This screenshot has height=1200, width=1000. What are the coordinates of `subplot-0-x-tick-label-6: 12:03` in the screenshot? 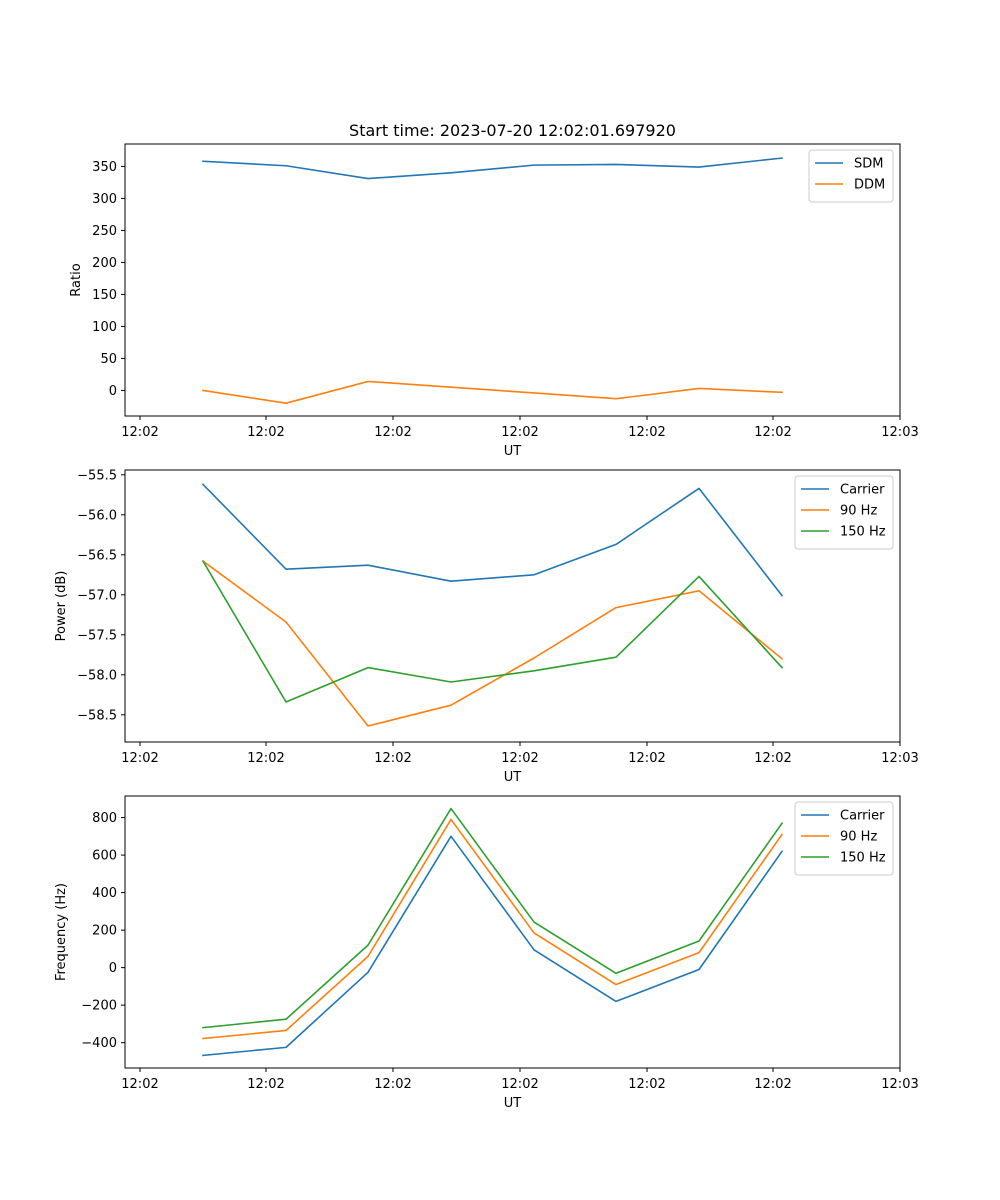 It's located at (899, 432).